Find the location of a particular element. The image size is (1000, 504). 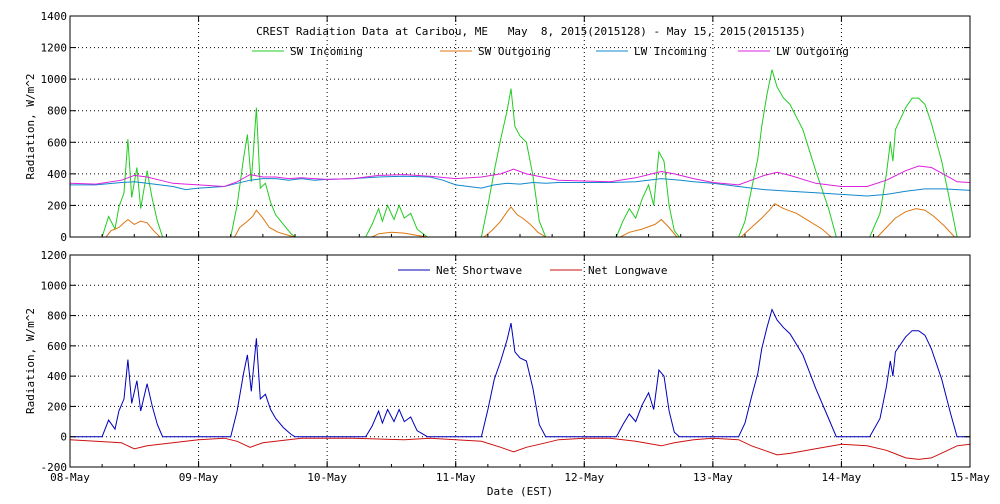

bottom-ytick-label: 0 is located at coordinates (63, 437).